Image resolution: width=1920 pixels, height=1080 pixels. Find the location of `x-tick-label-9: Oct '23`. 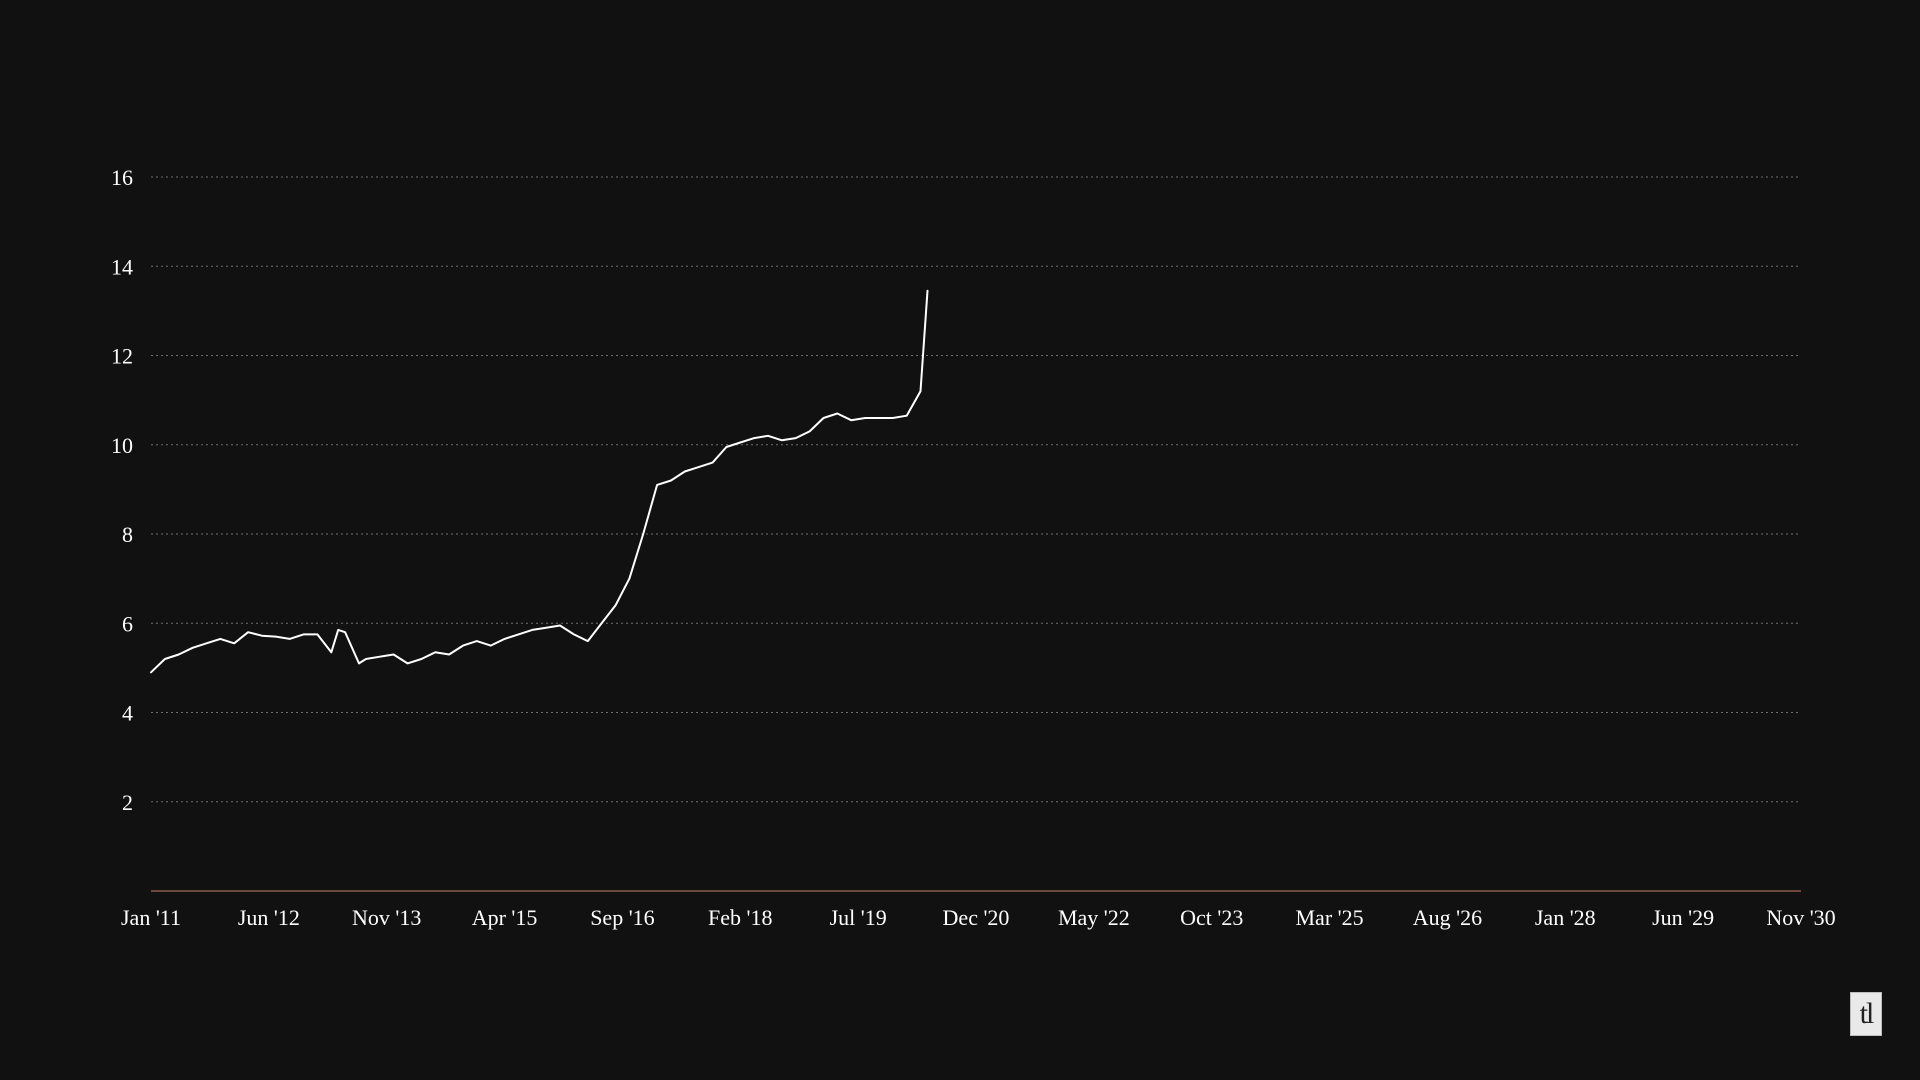

x-tick-label-9: Oct '23 is located at coordinates (1211, 917).